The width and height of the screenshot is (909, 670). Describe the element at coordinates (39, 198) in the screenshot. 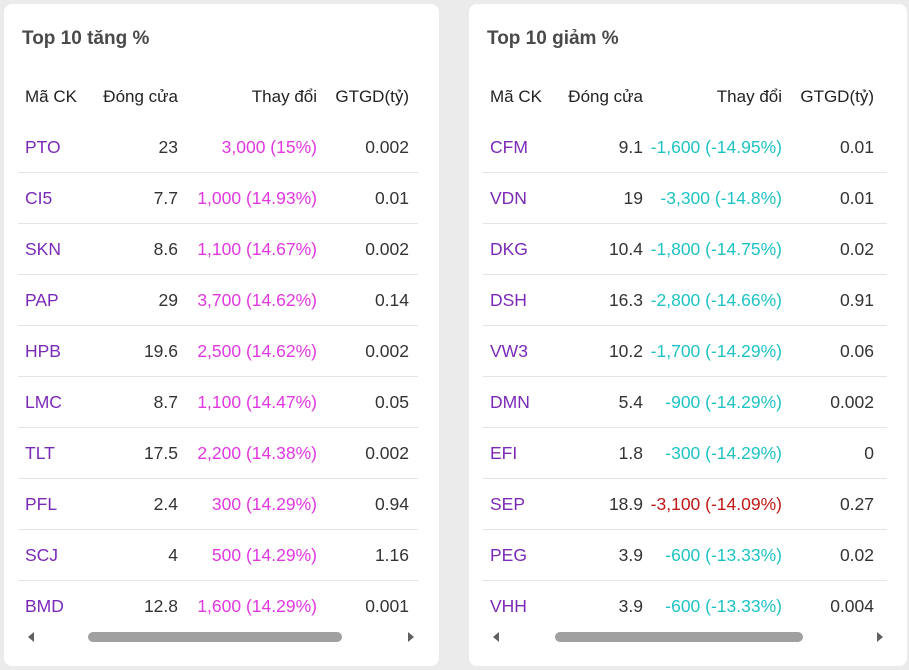

I see `symbol-link: CI5` at that location.